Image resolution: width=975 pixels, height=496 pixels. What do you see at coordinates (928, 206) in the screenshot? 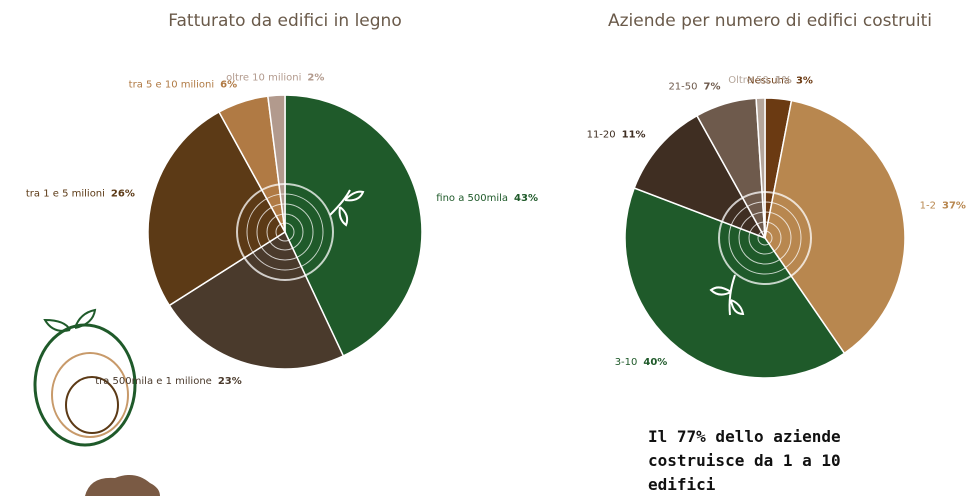
I see `category-label: 1-2` at bounding box center [928, 206].